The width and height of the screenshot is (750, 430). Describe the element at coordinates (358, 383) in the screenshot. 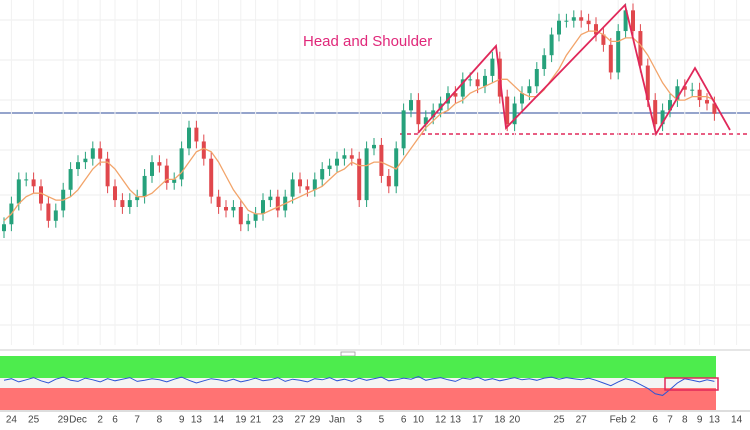

I see `mid-band` at that location.